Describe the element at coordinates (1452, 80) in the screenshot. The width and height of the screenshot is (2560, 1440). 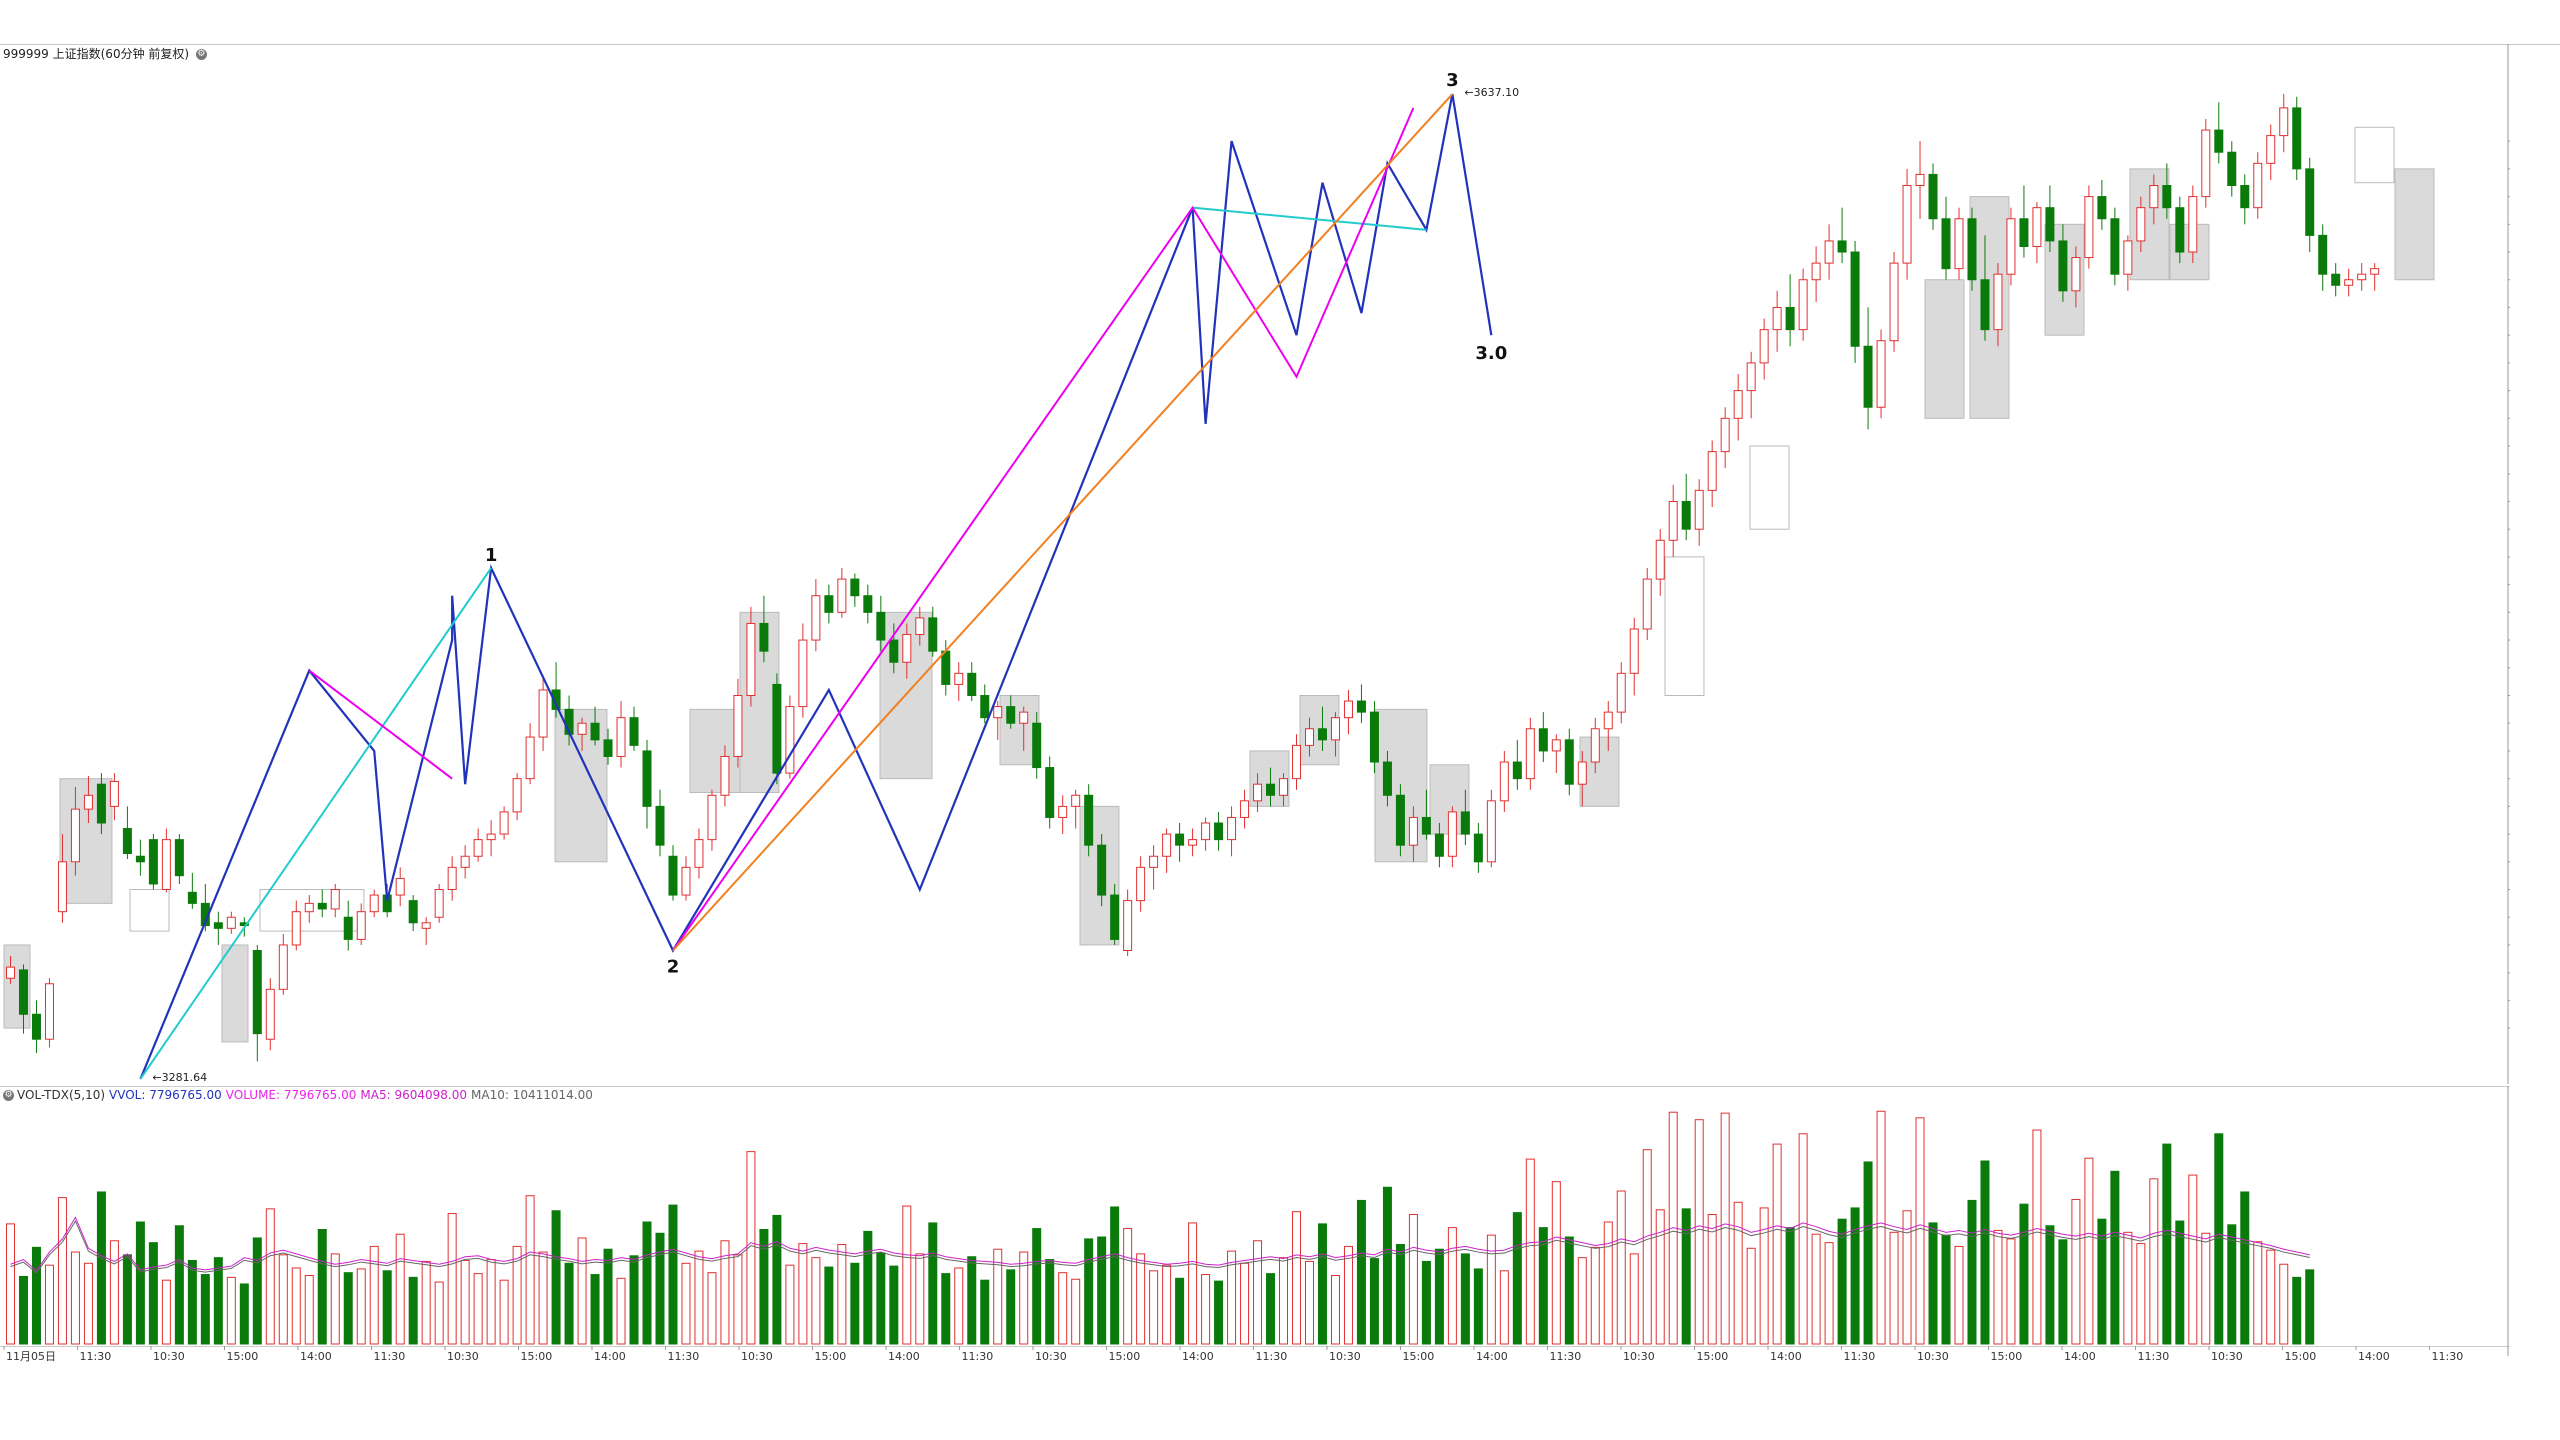
I see `wave-label: 3` at that location.